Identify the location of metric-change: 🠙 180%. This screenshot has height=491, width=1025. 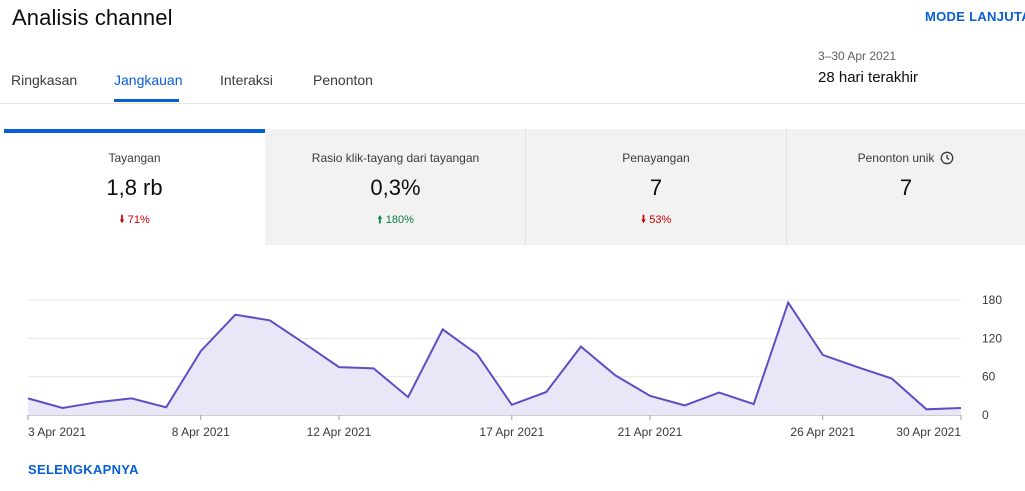
(395, 220).